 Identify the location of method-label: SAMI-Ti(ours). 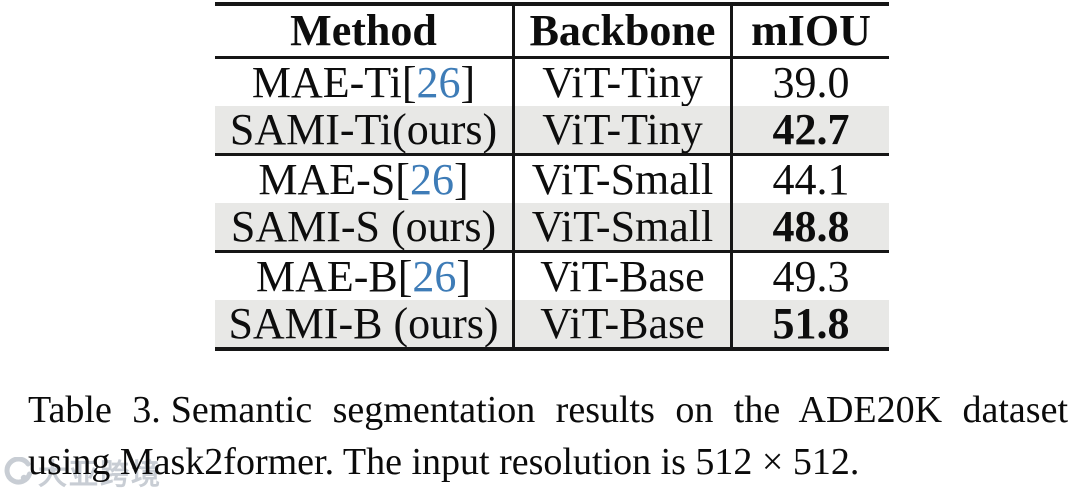
(363, 129).